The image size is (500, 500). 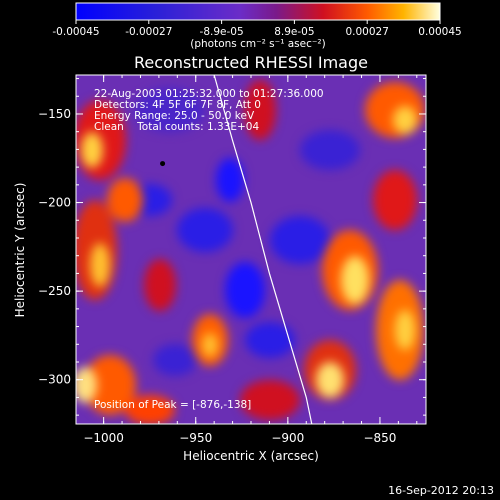 I want to click on x-tick-label: −950, so click(x=195, y=438).